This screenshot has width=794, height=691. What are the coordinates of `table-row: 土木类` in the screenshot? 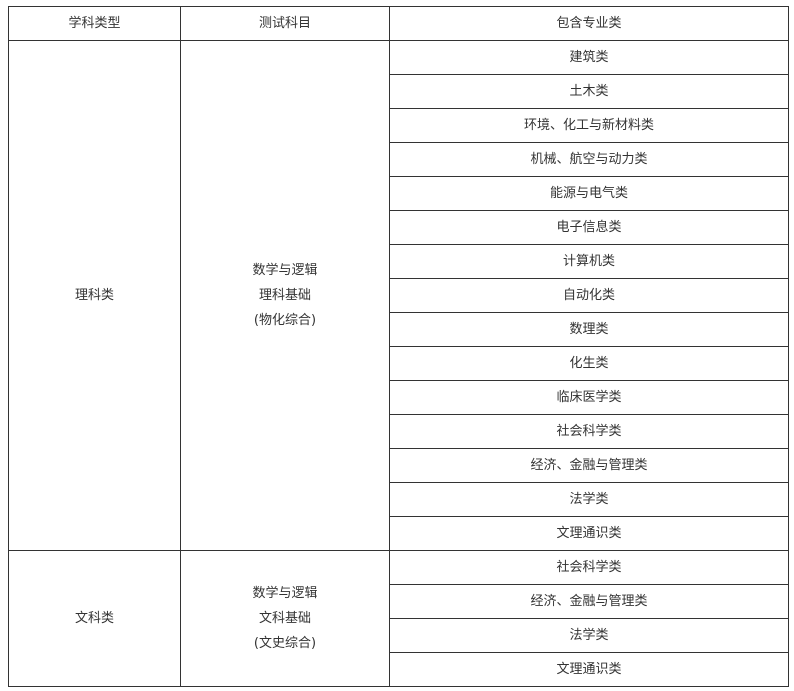 It's located at (399, 91).